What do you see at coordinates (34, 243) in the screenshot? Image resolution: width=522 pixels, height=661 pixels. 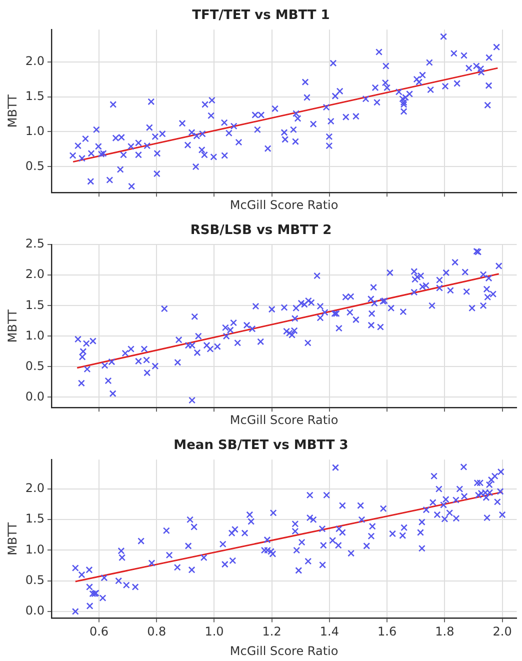 I see `y-tick-label: 2.5` at bounding box center [34, 243].